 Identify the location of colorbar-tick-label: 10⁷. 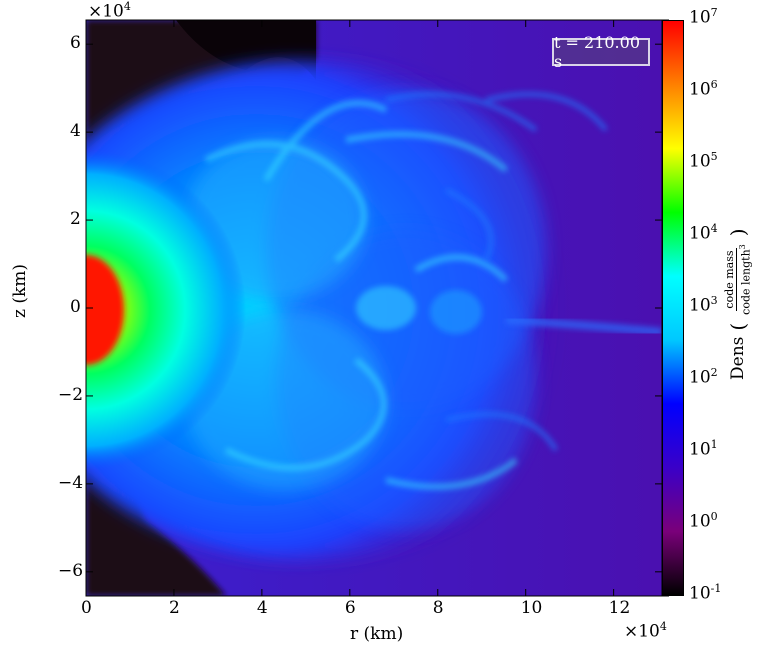
(703, 17).